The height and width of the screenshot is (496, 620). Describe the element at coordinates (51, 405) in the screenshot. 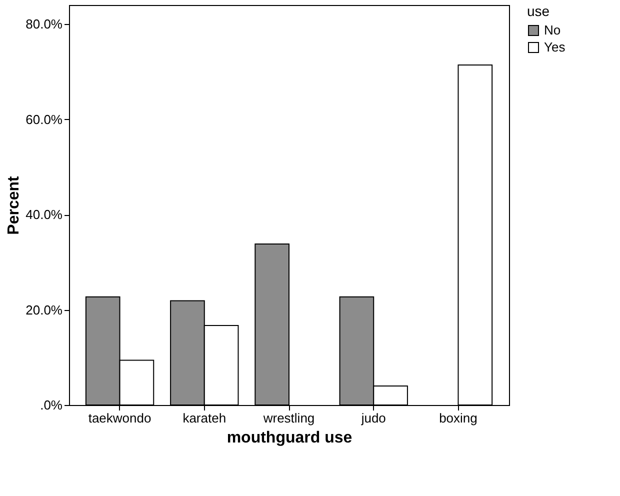

I see `y-tick-label: .0%` at that location.